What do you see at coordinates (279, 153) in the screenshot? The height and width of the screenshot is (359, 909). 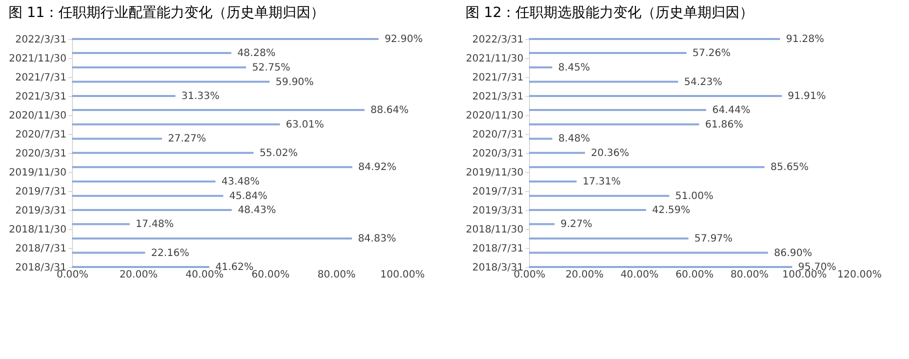 I see `data-label: 55.02%` at bounding box center [279, 153].